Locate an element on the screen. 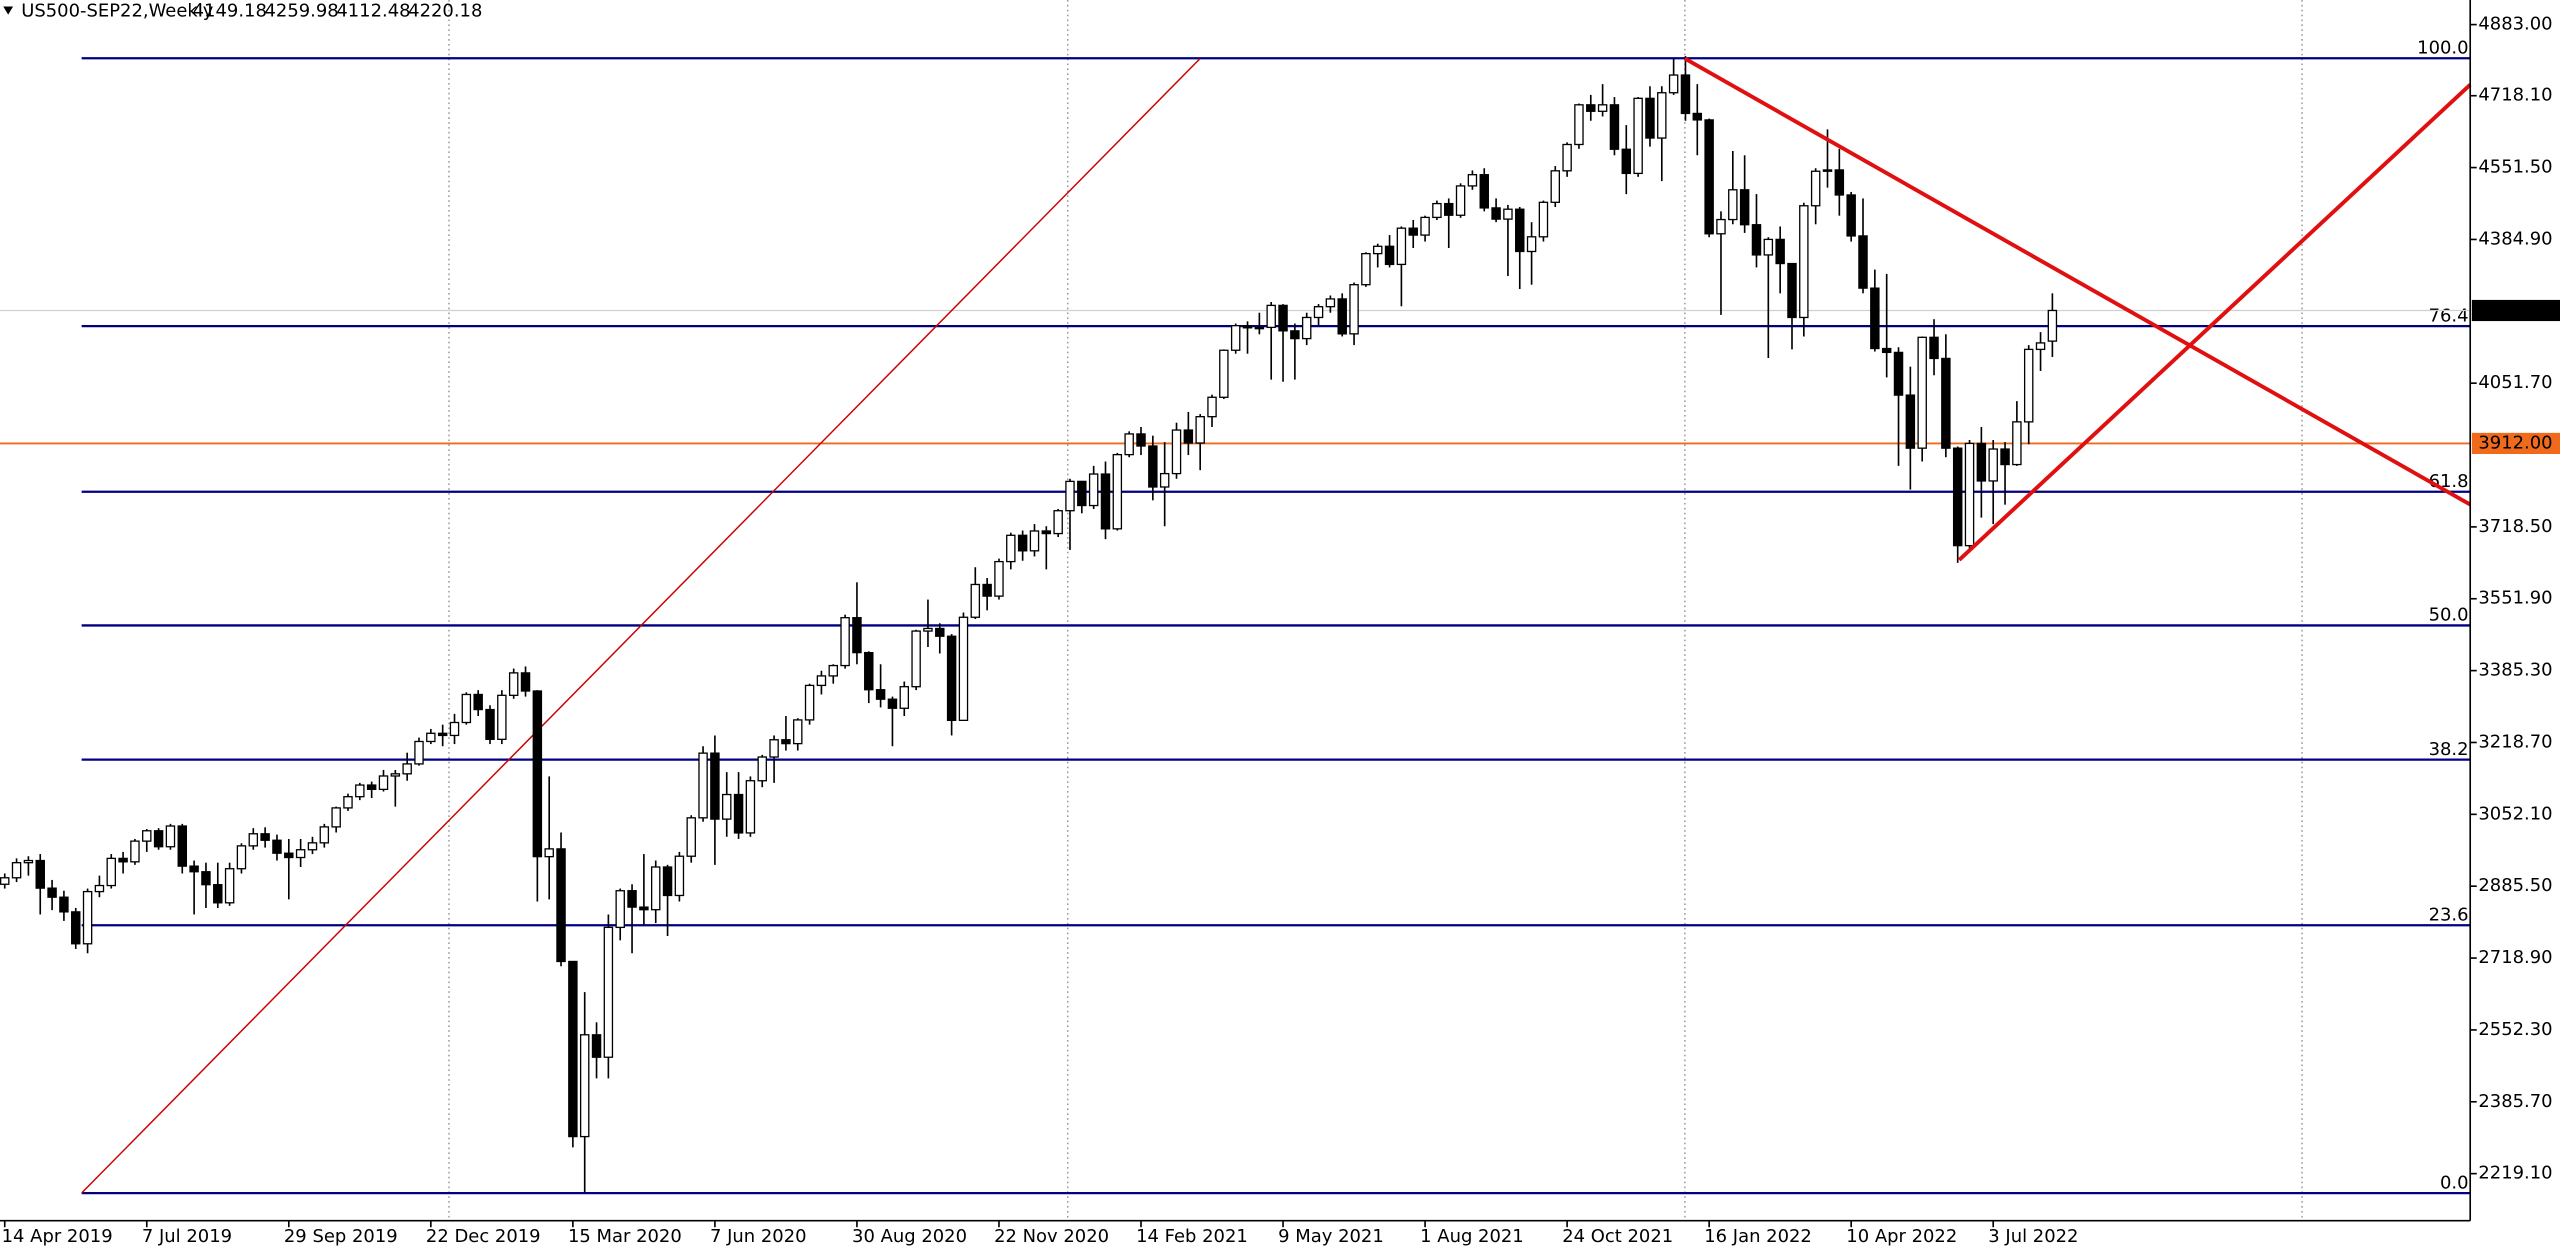 The width and height of the screenshot is (2560, 1250). menu-arrow is located at coordinates (8, 10).